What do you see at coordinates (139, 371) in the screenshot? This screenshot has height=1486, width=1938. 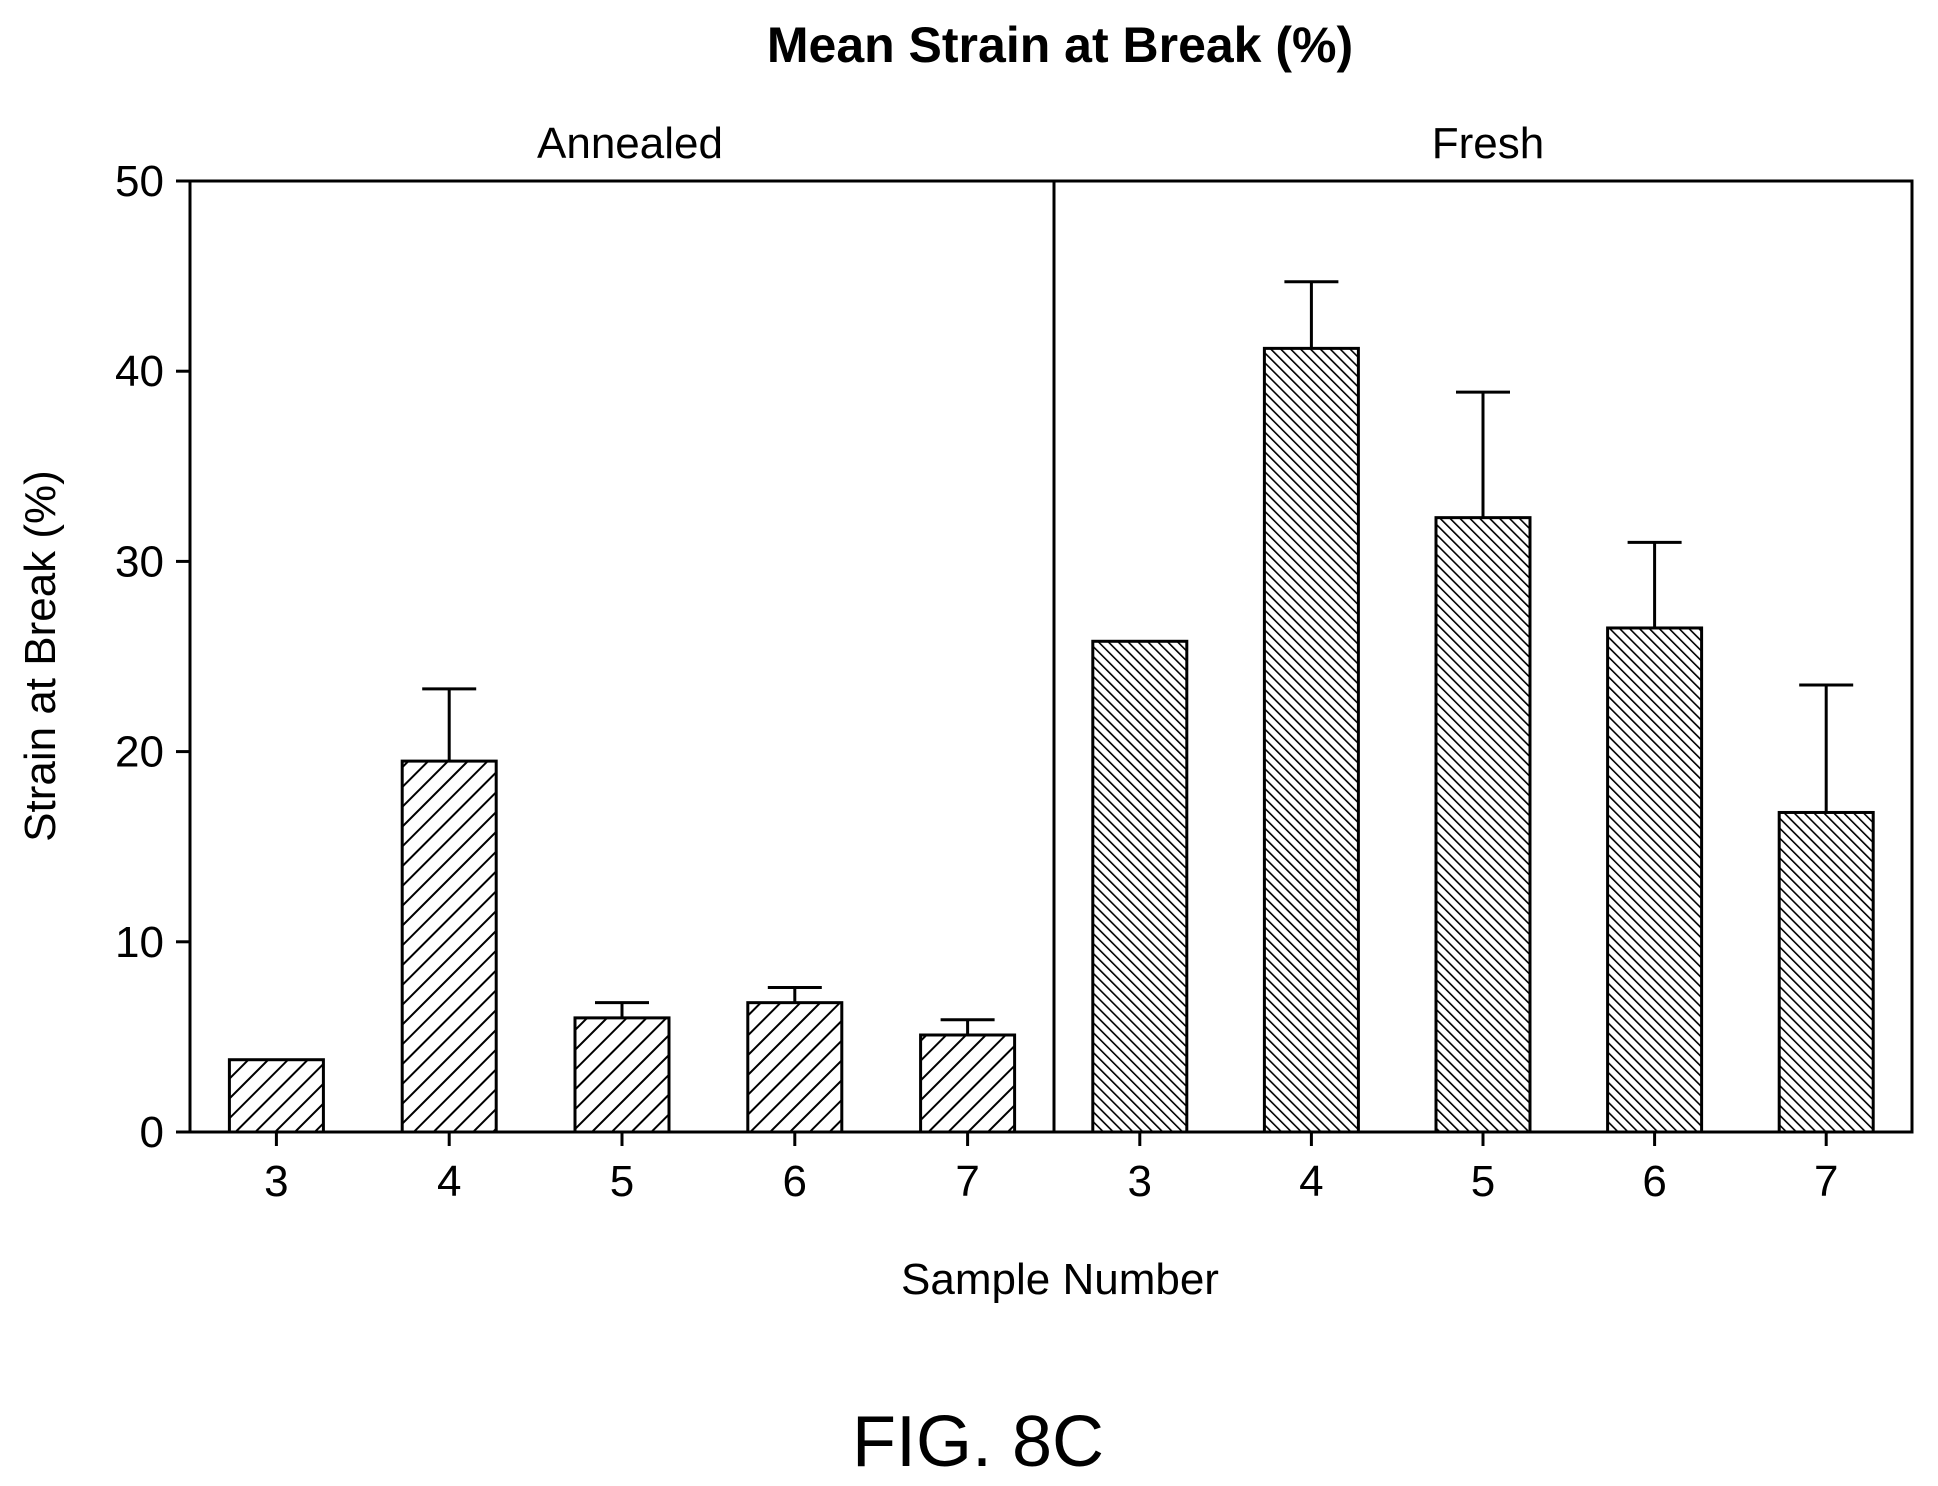 I see `y-tick-label: 40` at bounding box center [139, 371].